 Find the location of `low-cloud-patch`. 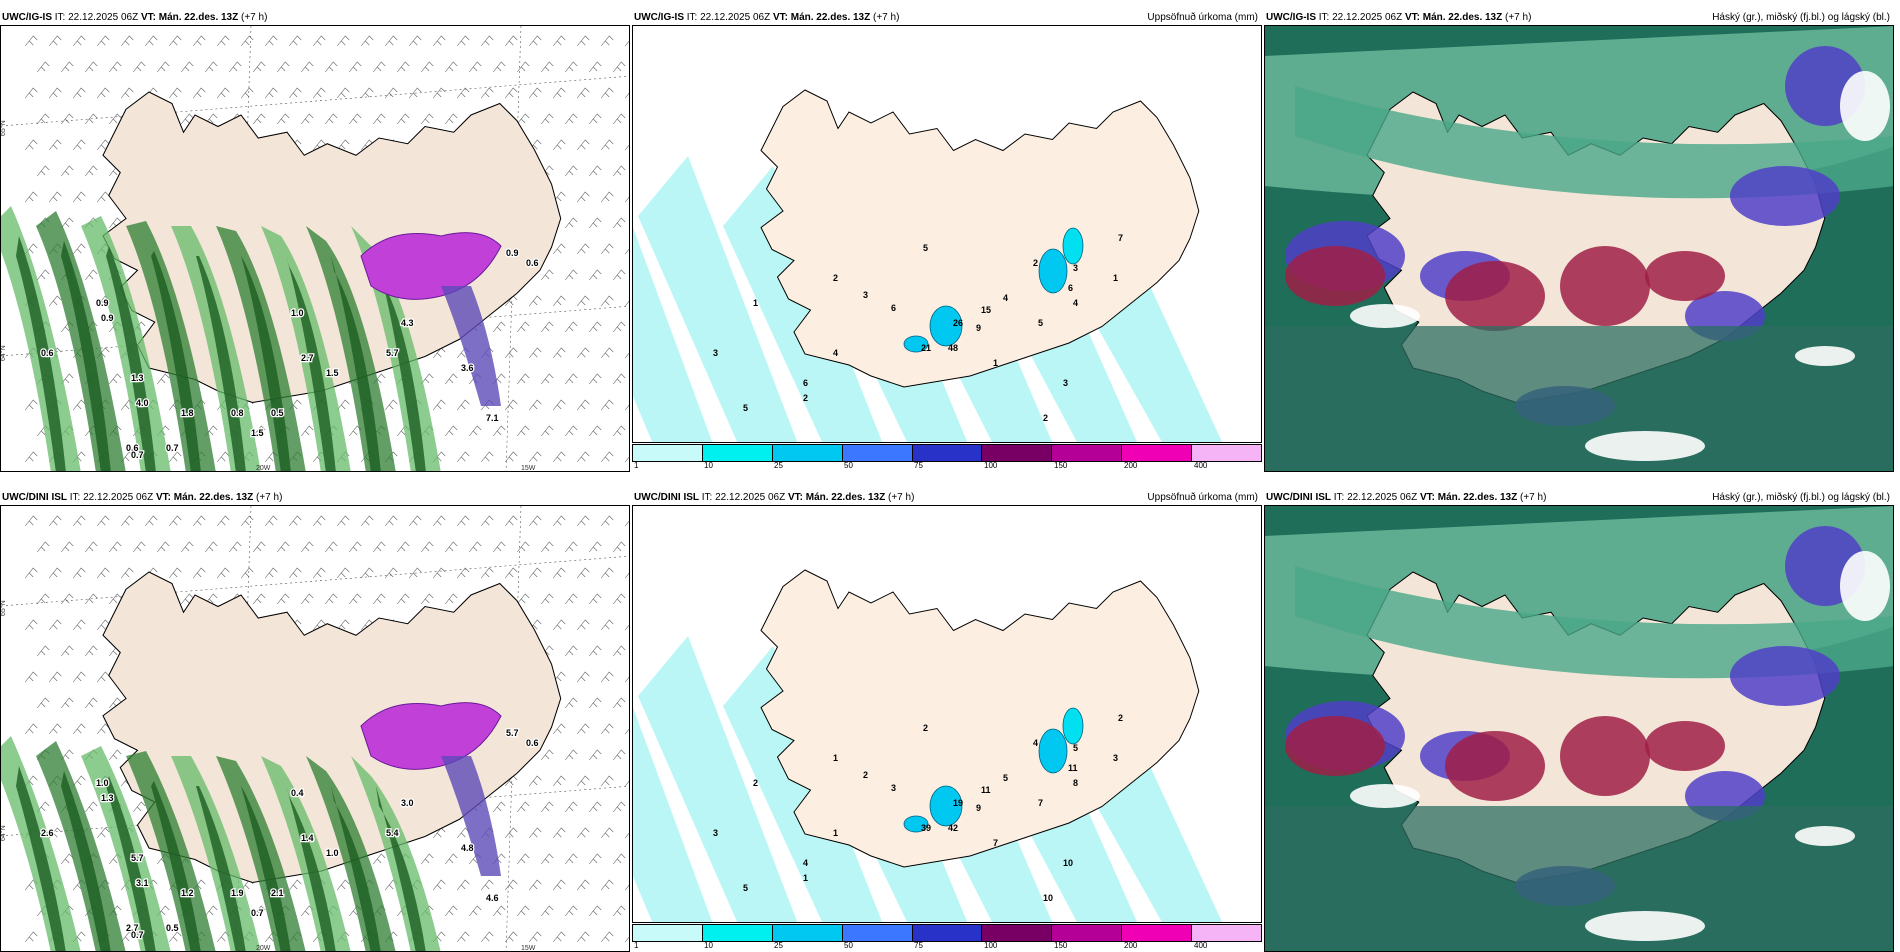

low-cloud-patch is located at coordinates (1605, 286).